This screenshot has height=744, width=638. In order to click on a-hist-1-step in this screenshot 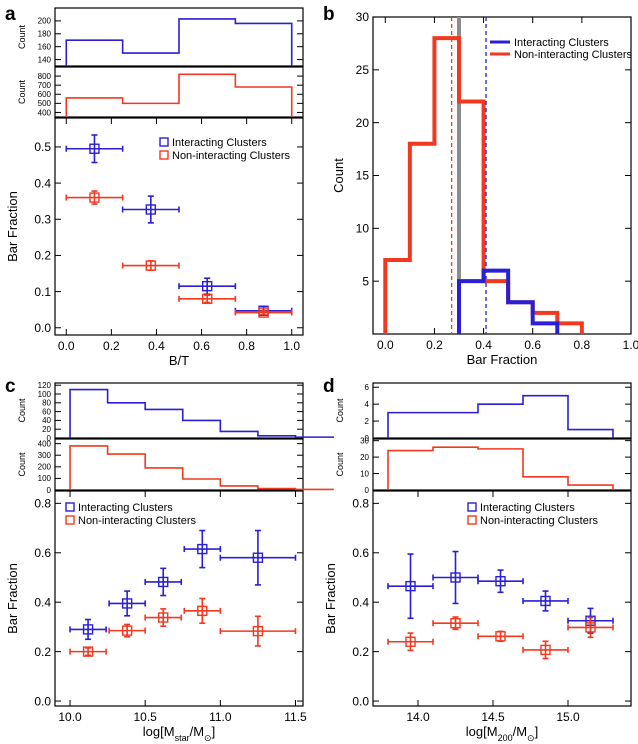, I will do `click(179, 95)`.